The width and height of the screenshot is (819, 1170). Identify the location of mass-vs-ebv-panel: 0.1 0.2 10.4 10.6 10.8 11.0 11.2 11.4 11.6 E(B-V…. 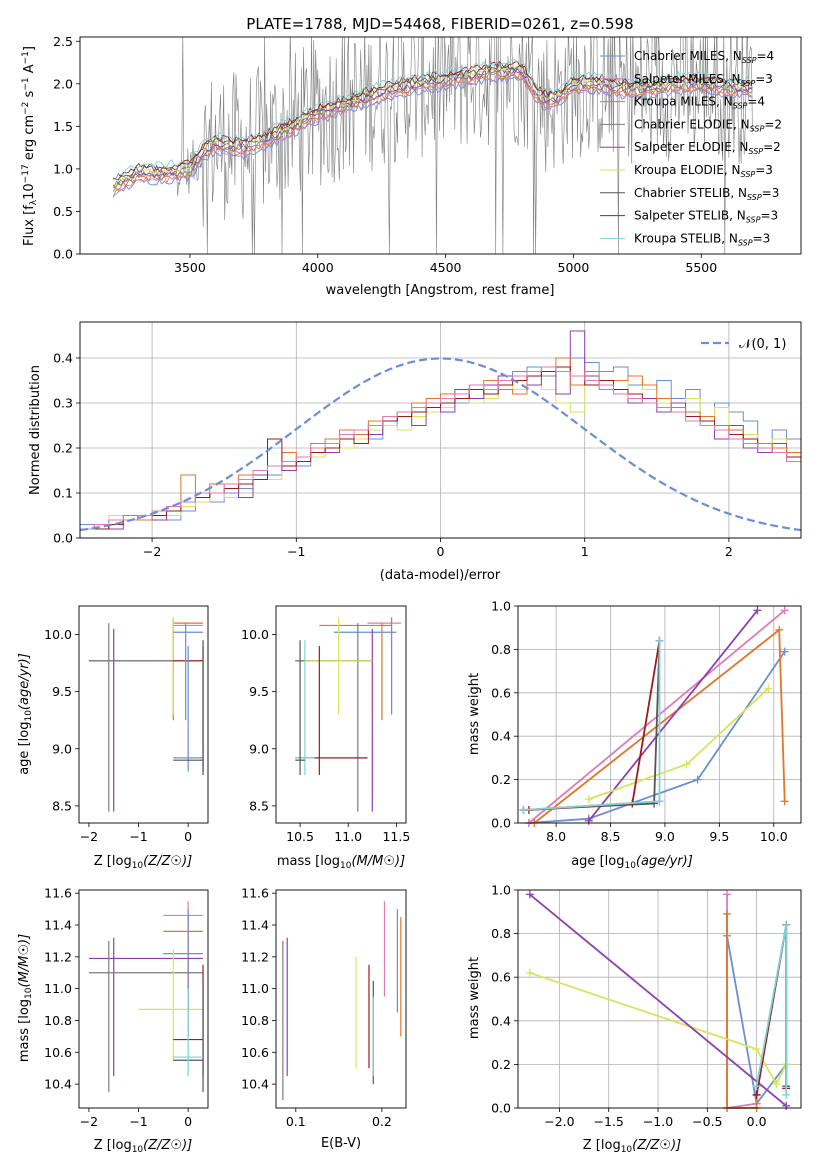
(324, 1018).